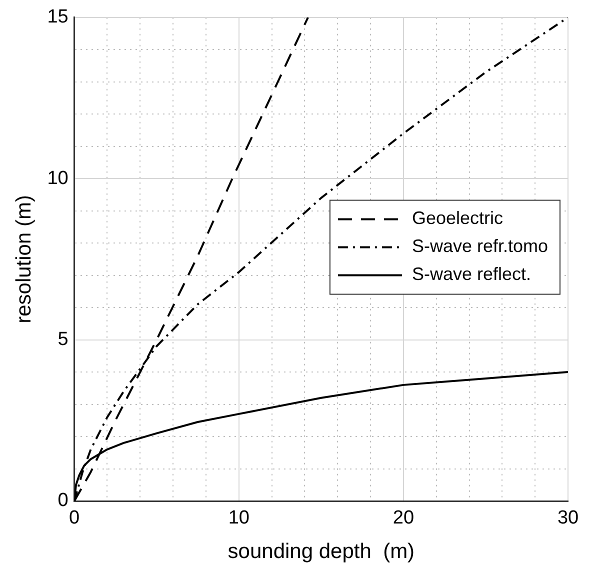  What do you see at coordinates (57, 17) in the screenshot?
I see `y-tick-label: 15` at bounding box center [57, 17].